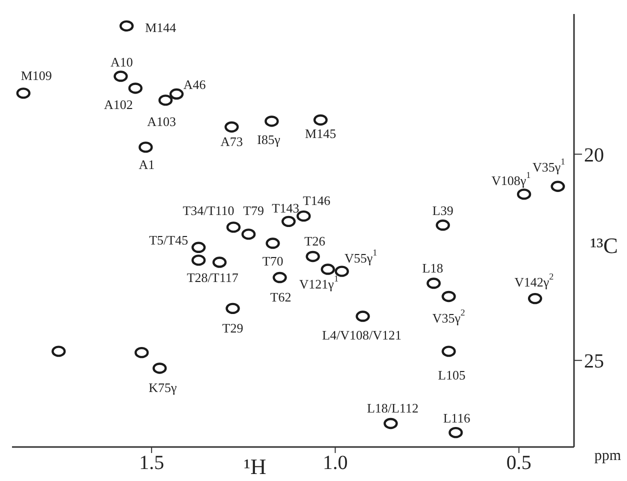 The height and width of the screenshot is (481, 627). Describe the element at coordinates (361, 256) in the screenshot. I see `annotation: V55γ$^{1}$` at that location.